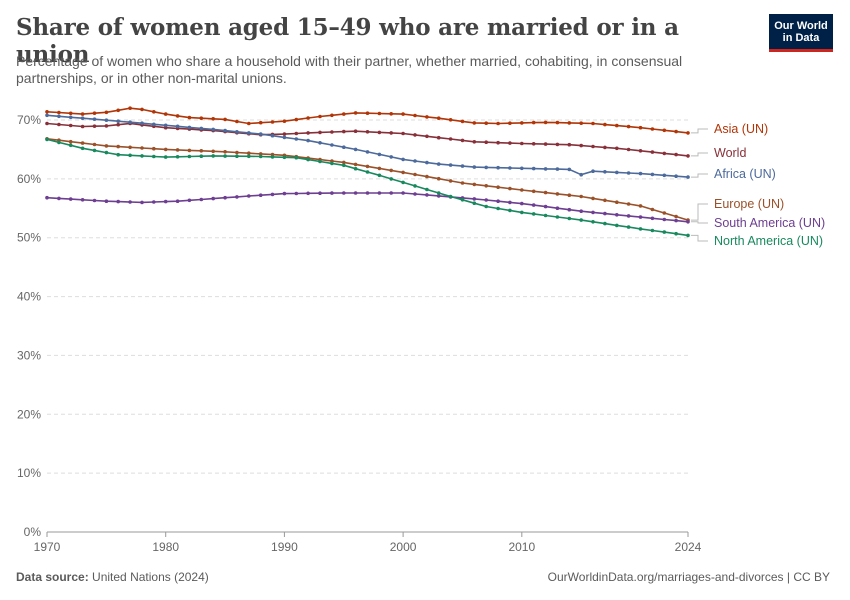 The width and height of the screenshot is (850, 600). Describe the element at coordinates (741, 129) in the screenshot. I see `series-label: Asia (UN)` at that location.